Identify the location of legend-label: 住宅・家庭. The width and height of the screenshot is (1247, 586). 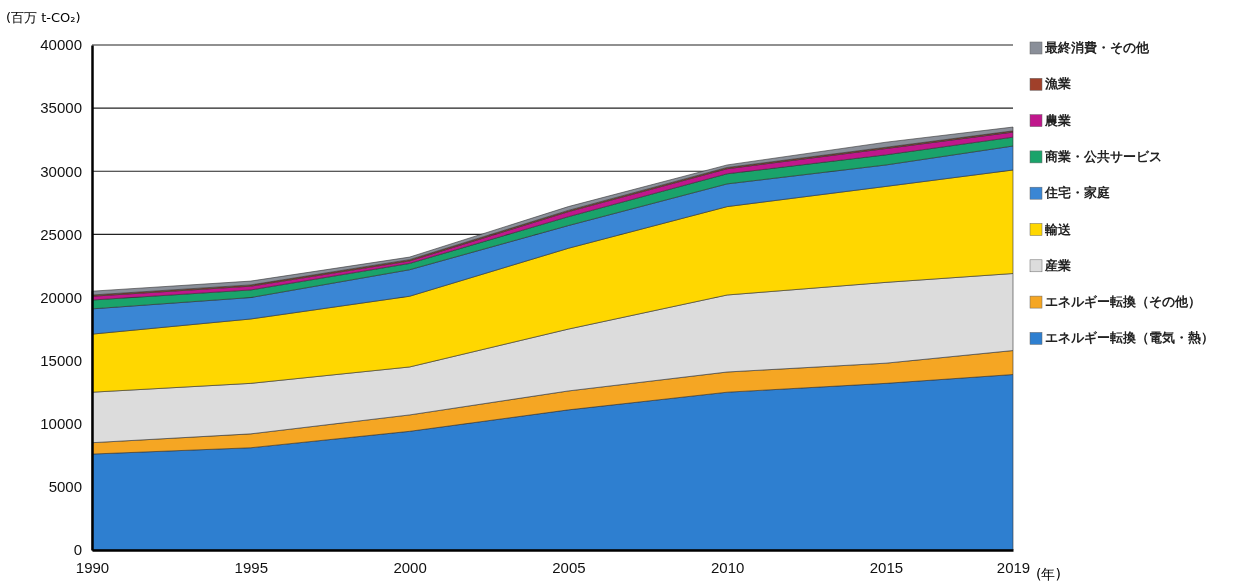
(1077, 193).